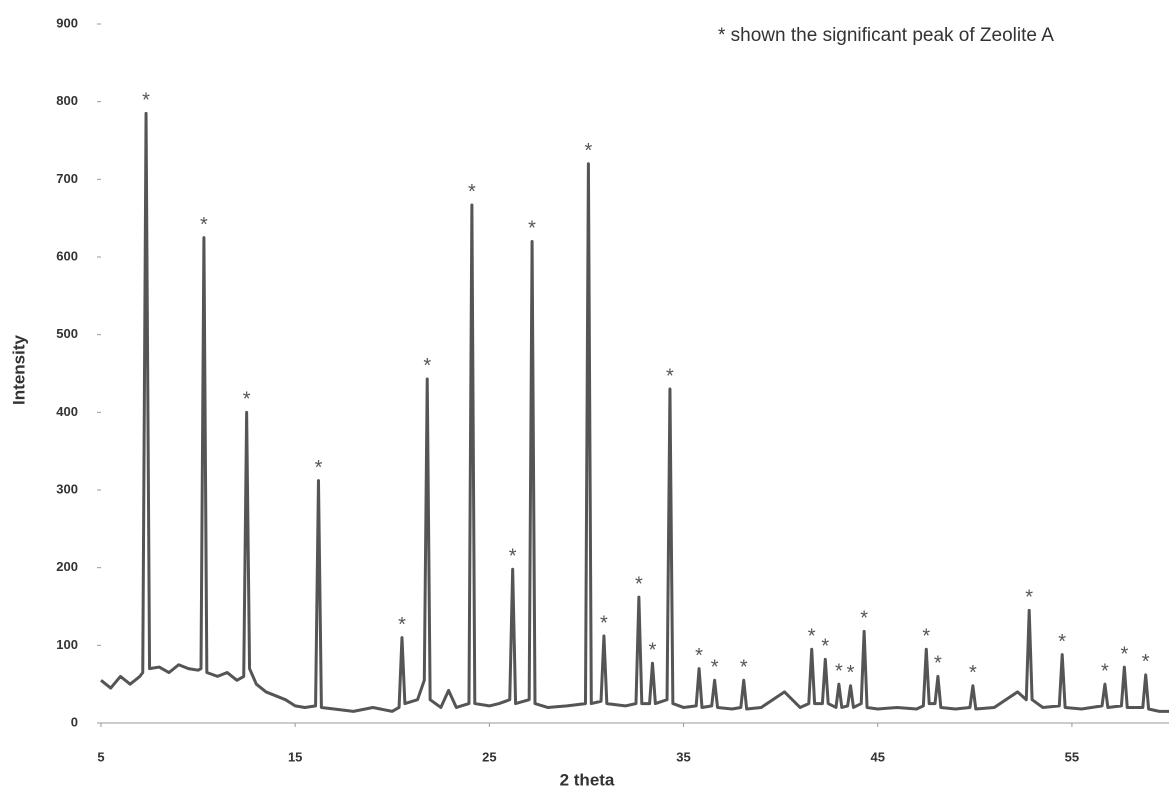  I want to click on x-tick-label: 15, so click(295, 756).